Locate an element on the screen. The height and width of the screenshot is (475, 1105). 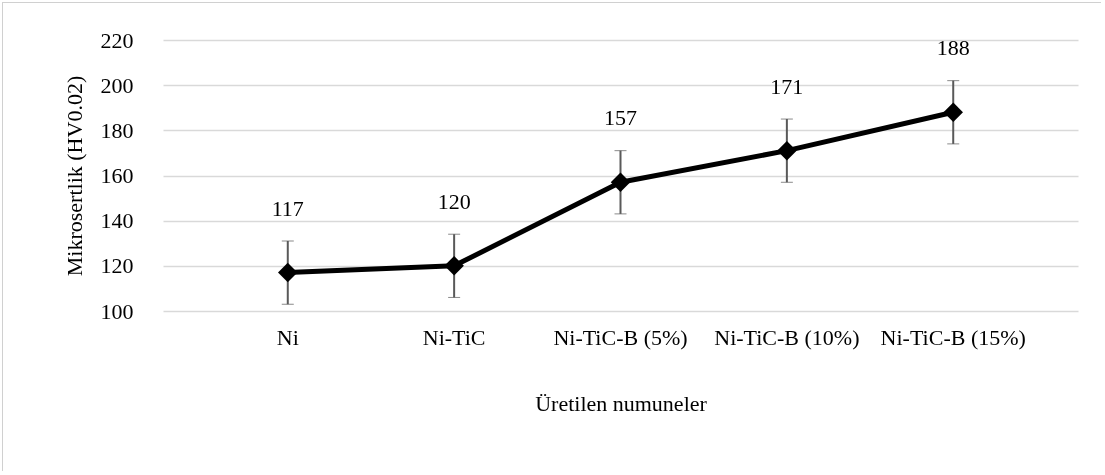
y-tick-label: 100 is located at coordinates (117, 311).